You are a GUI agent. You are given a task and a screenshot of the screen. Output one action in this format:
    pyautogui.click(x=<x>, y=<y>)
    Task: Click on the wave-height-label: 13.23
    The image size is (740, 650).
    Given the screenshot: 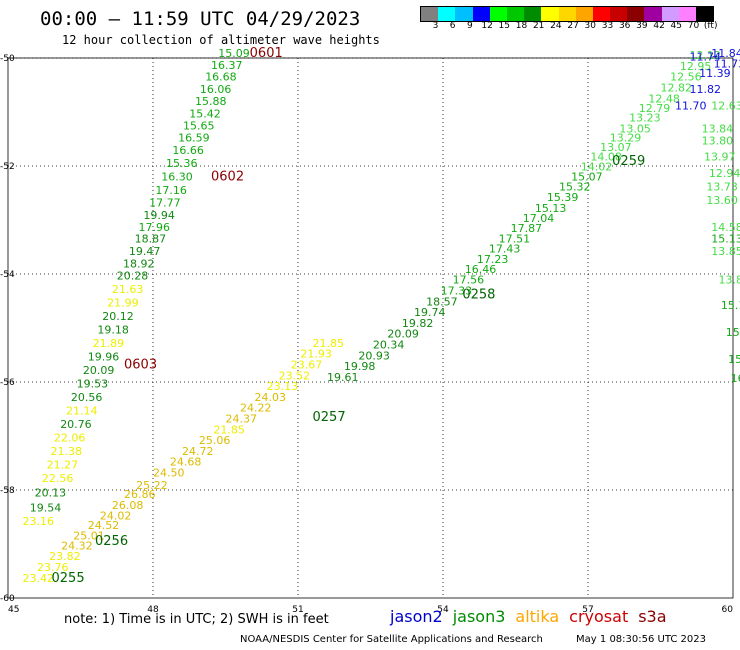 What is the action you would take?
    pyautogui.click(x=645, y=118)
    